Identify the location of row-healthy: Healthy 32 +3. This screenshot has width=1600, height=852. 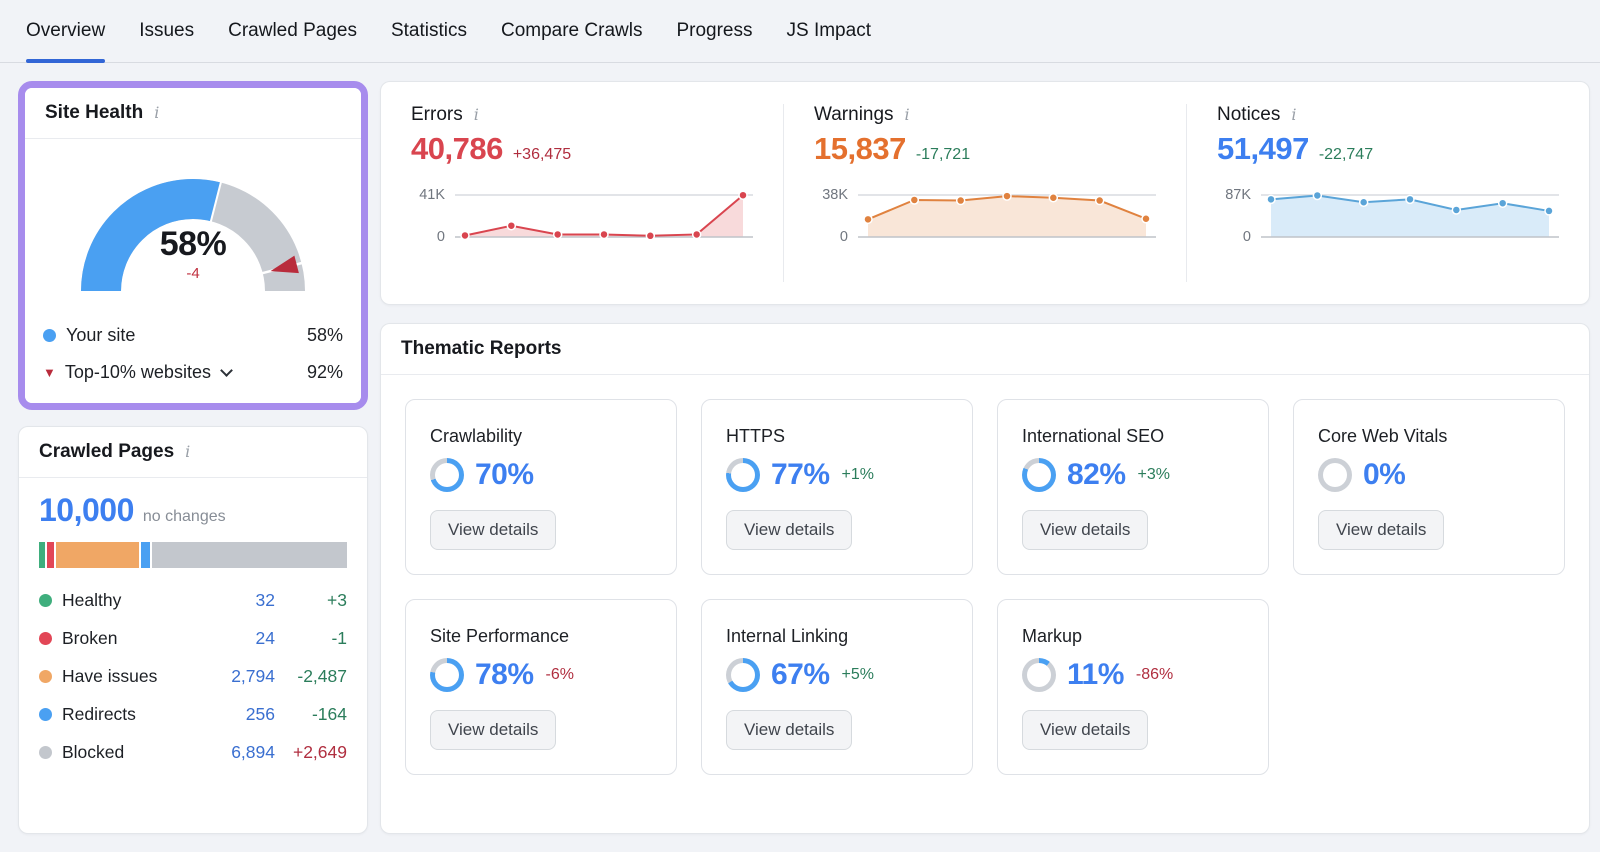
(193, 600).